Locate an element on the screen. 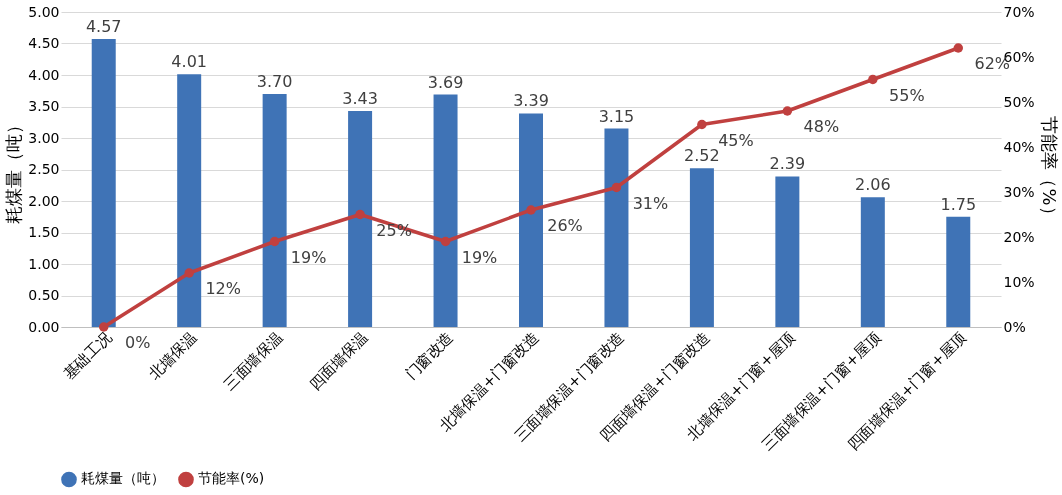 The height and width of the screenshot is (495, 1062). data-label: 3.15 is located at coordinates (616, 116).